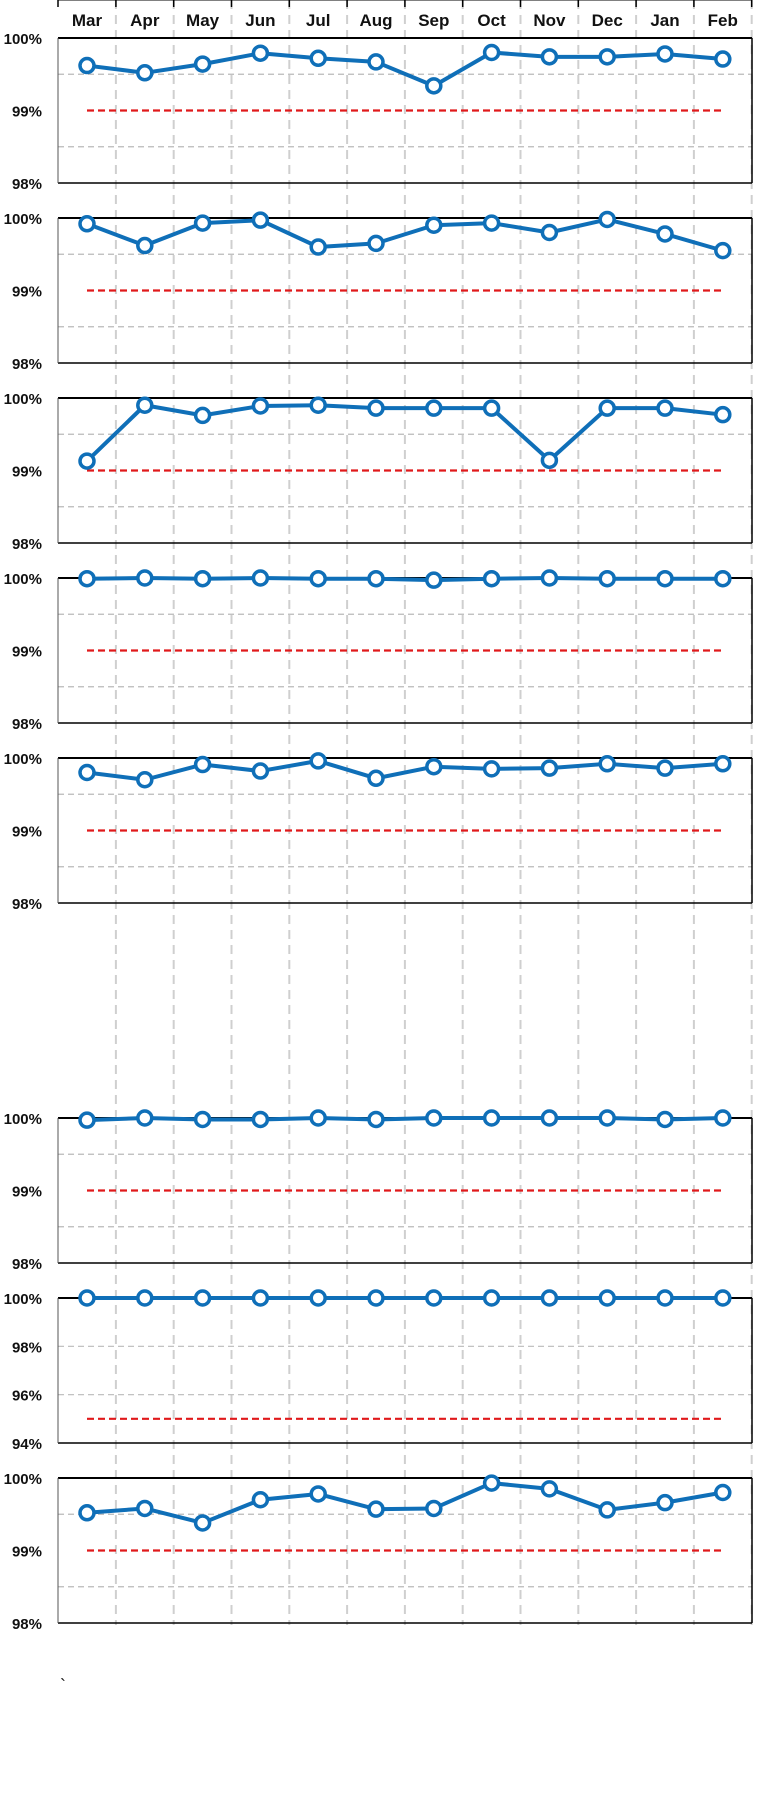 This screenshot has width=763, height=1820. Describe the element at coordinates (607, 20) in the screenshot. I see `month-label-dec: Dec` at that location.